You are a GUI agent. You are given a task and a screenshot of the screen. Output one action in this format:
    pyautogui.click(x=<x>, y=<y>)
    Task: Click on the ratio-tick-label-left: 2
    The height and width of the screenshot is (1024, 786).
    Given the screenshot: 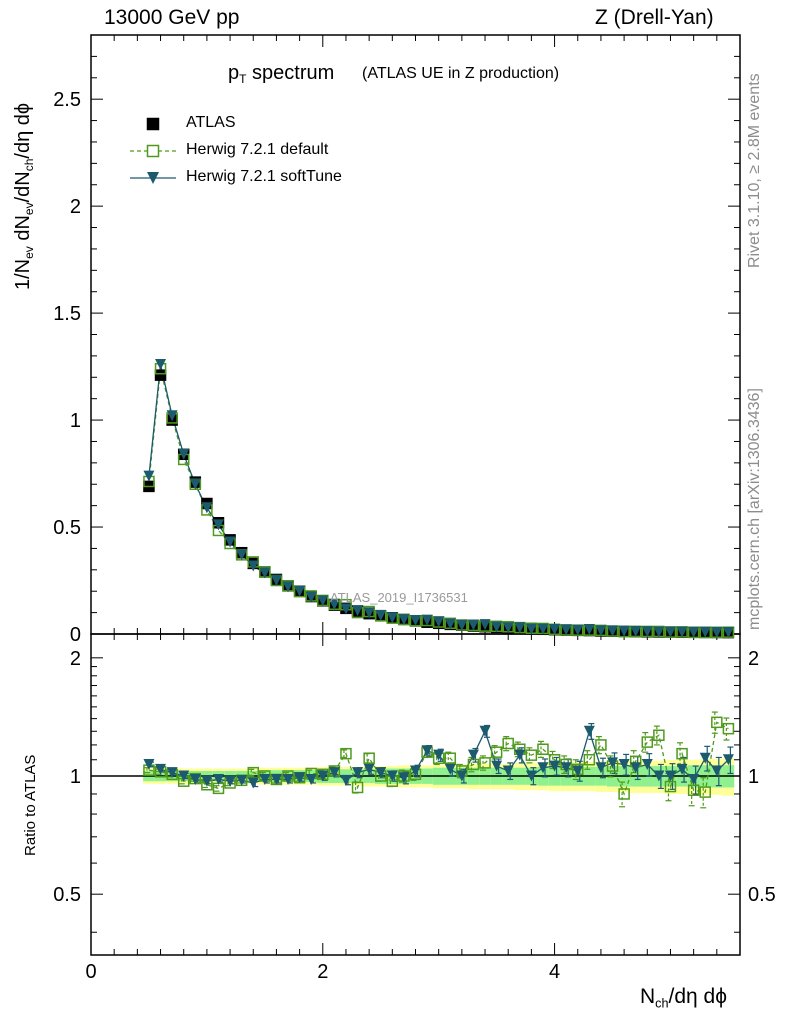 What is the action you would take?
    pyautogui.click(x=75, y=659)
    